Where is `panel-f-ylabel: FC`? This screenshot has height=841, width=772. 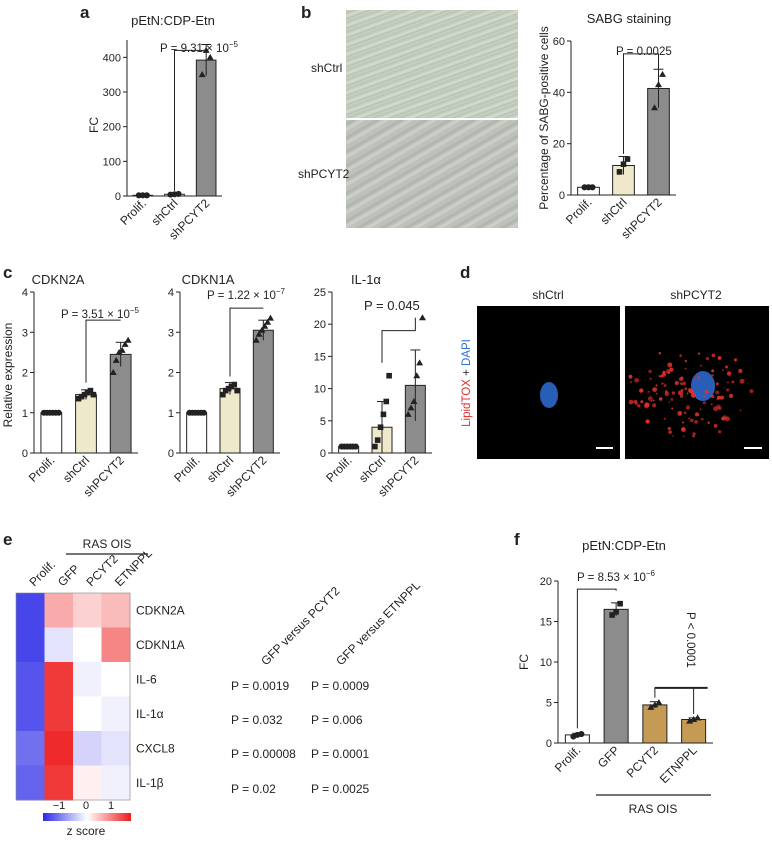
panel-f-ylabel: FC is located at coordinates (524, 662).